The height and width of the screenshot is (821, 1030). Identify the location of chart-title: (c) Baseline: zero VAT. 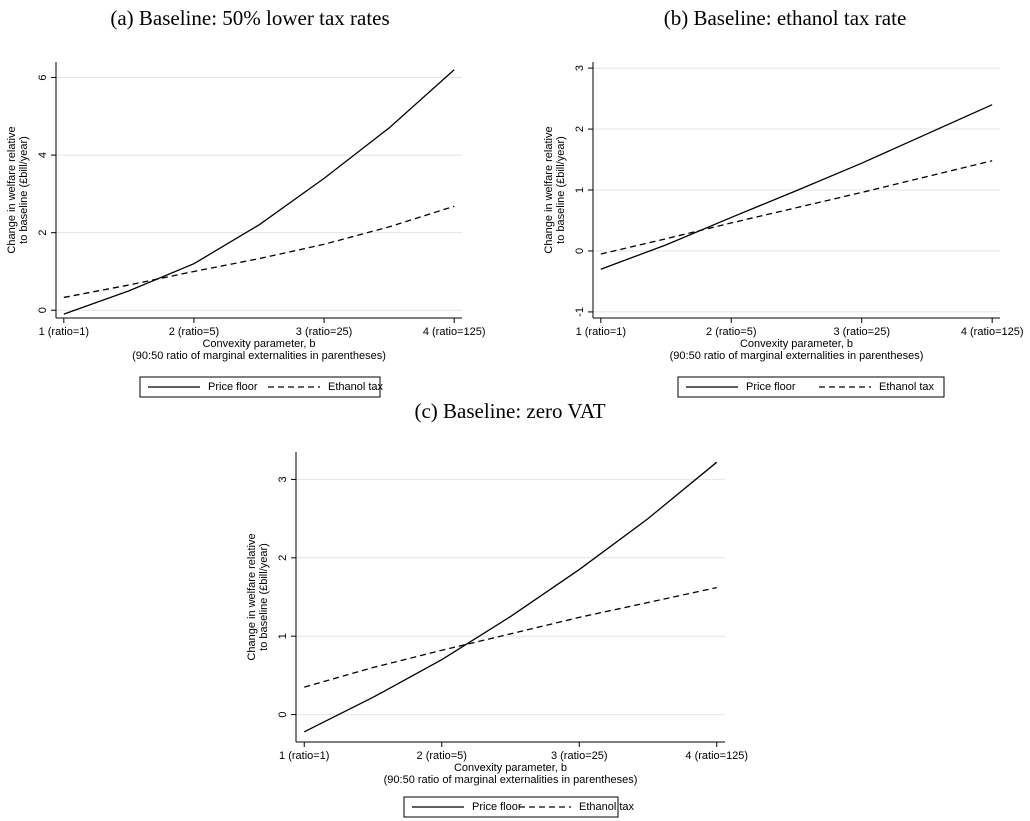
(509, 411).